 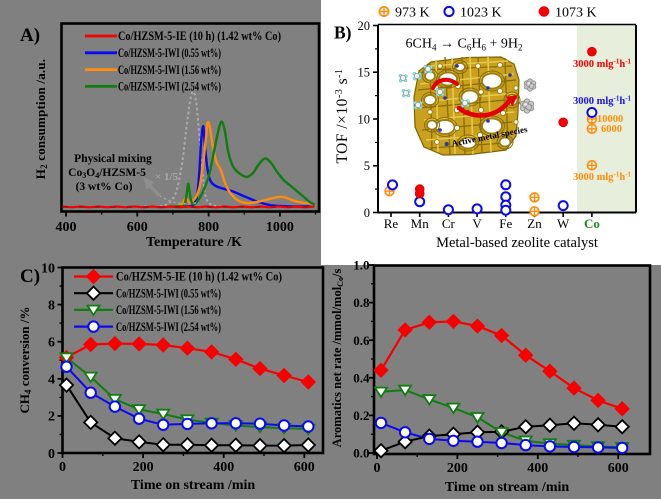 I want to click on svg-text: 6, so click(x=51, y=343).